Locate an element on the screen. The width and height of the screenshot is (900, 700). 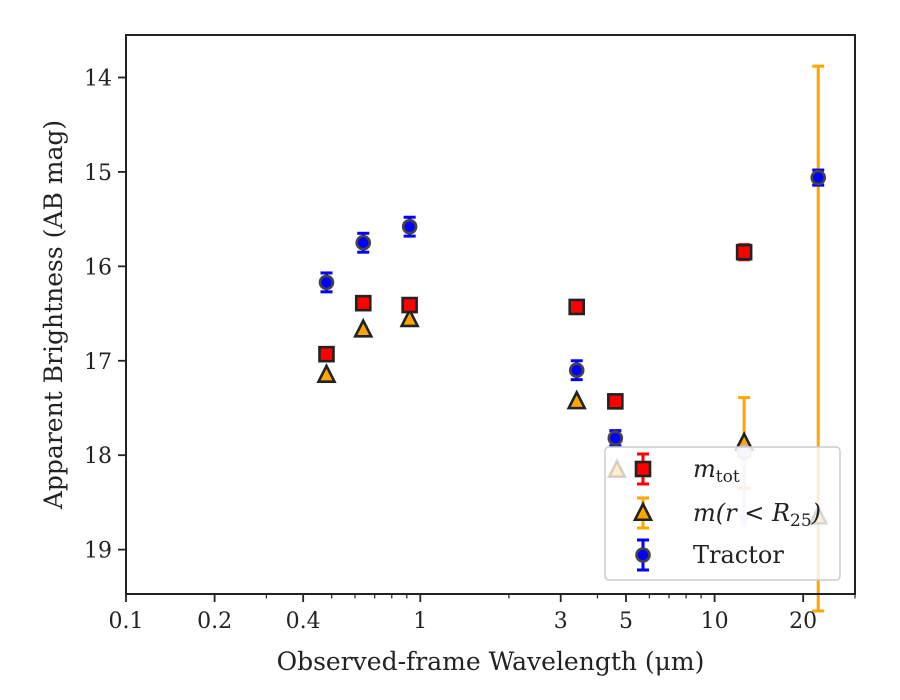
x-tick-label: 0.2 is located at coordinates (214, 621).